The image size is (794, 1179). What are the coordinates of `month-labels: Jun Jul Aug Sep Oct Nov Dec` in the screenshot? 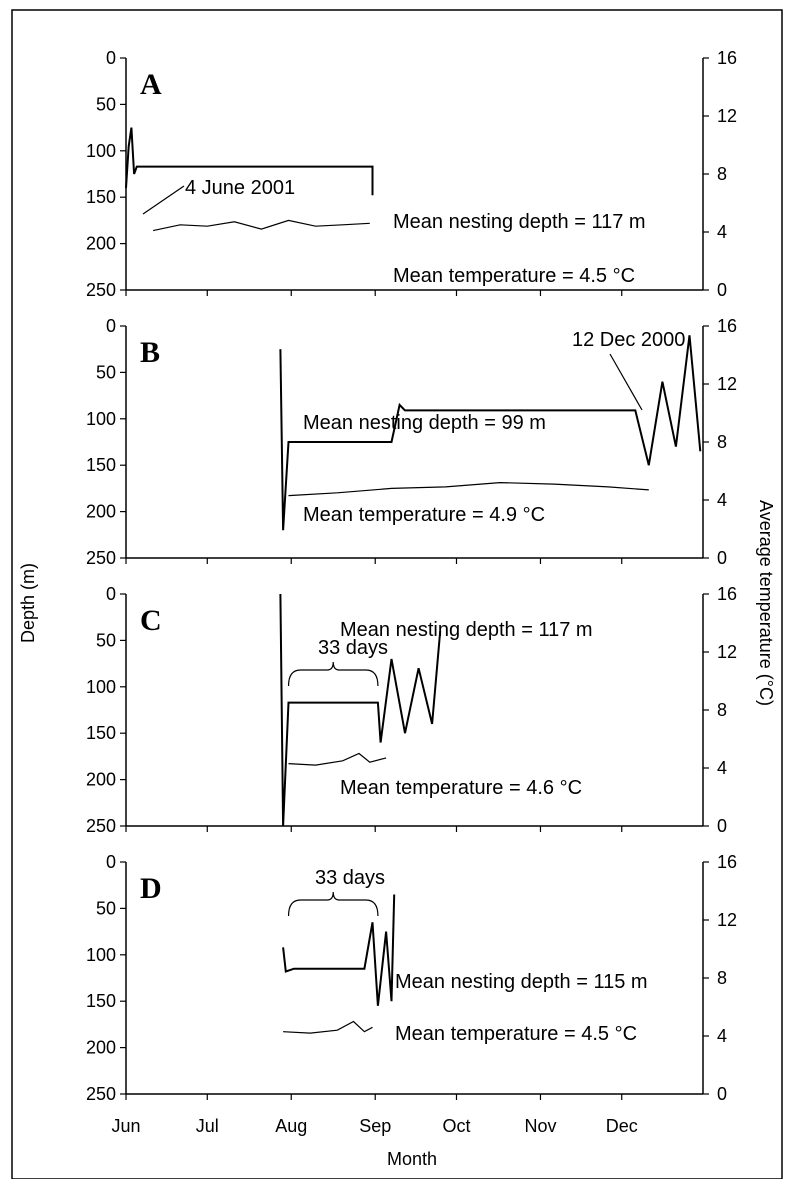 It's located at (374, 1126).